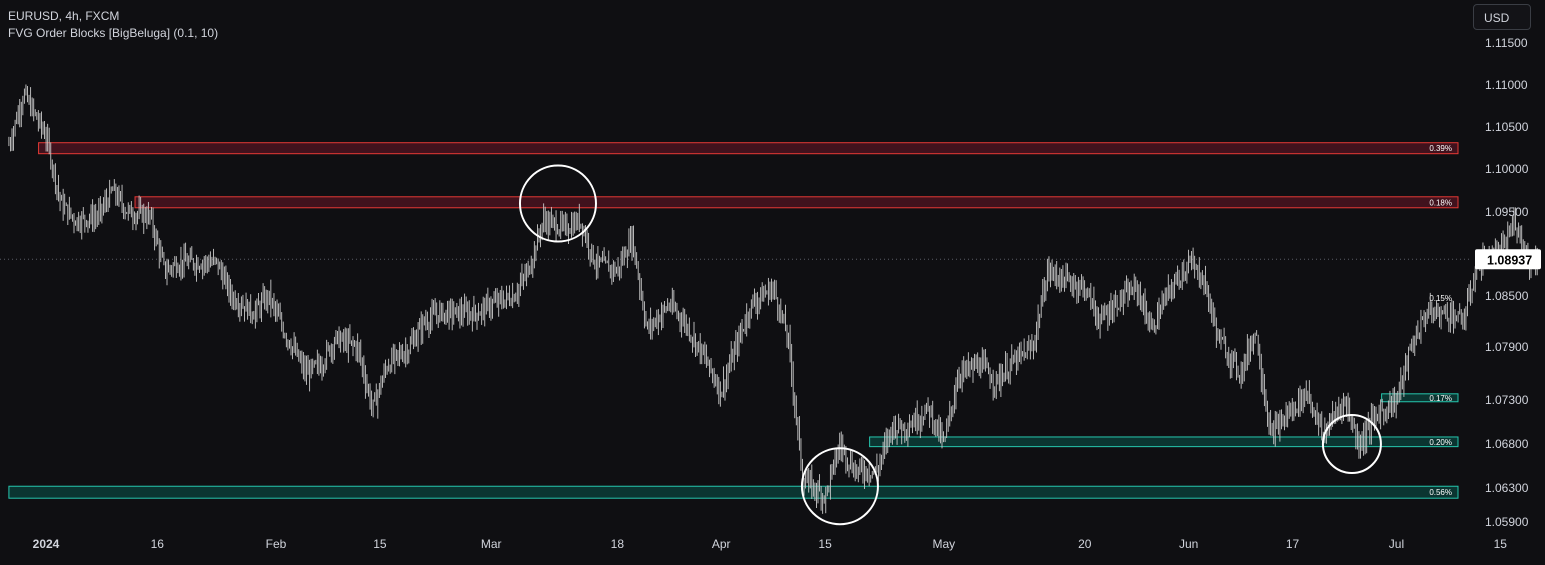 The height and width of the screenshot is (565, 1545). What do you see at coordinates (1507, 347) in the screenshot?
I see `y-tick-label: 1.07900` at bounding box center [1507, 347].